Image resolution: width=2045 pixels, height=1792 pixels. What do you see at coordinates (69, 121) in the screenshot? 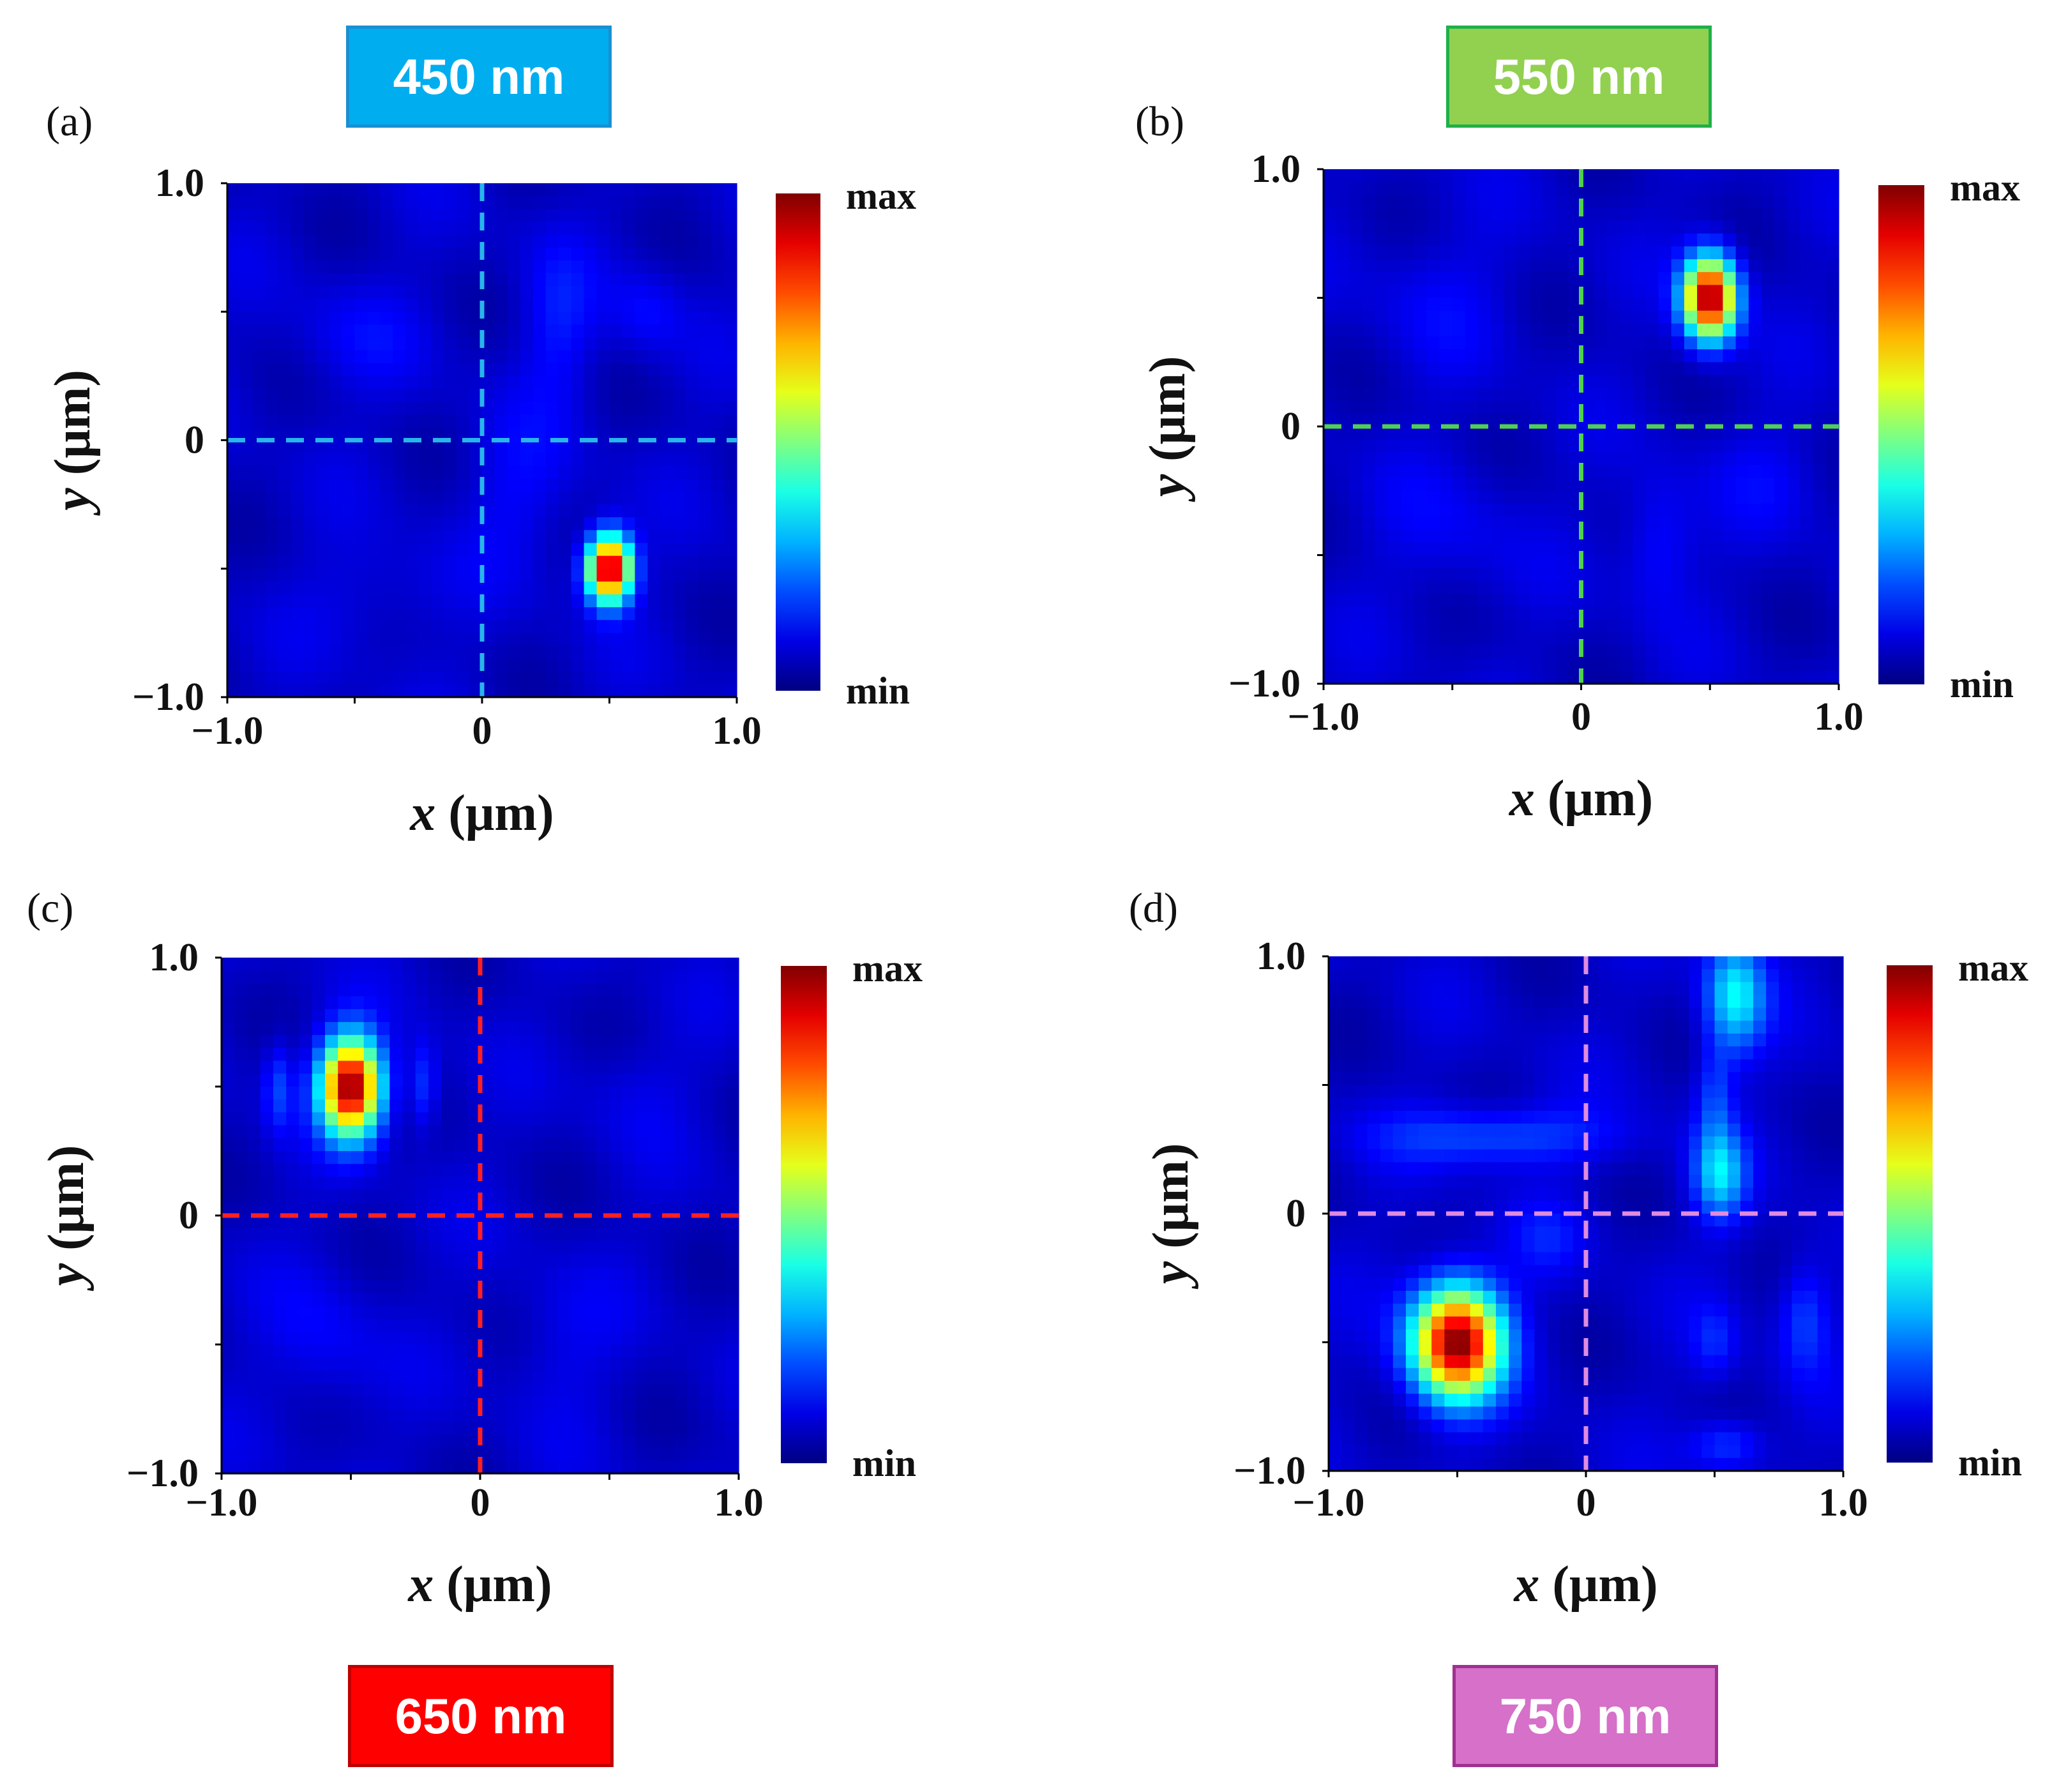
I see `panel-label: (a)` at bounding box center [69, 121].